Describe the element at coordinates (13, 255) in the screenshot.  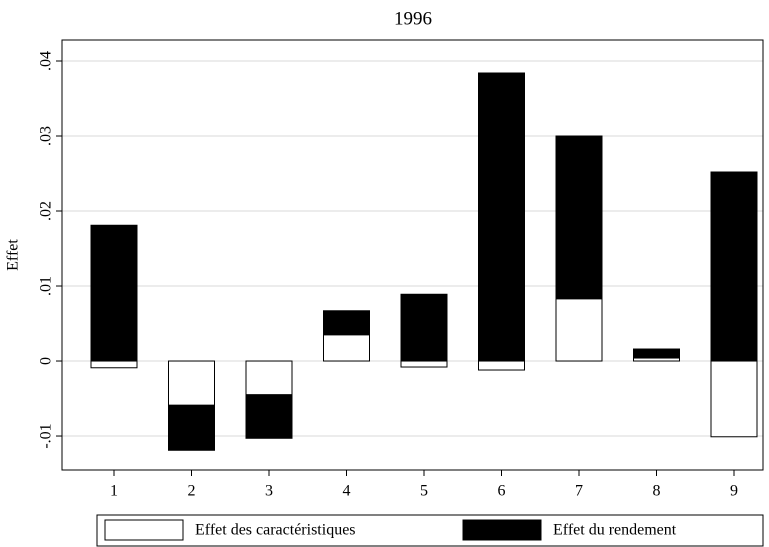
I see `y-axis-label: Effet` at that location.